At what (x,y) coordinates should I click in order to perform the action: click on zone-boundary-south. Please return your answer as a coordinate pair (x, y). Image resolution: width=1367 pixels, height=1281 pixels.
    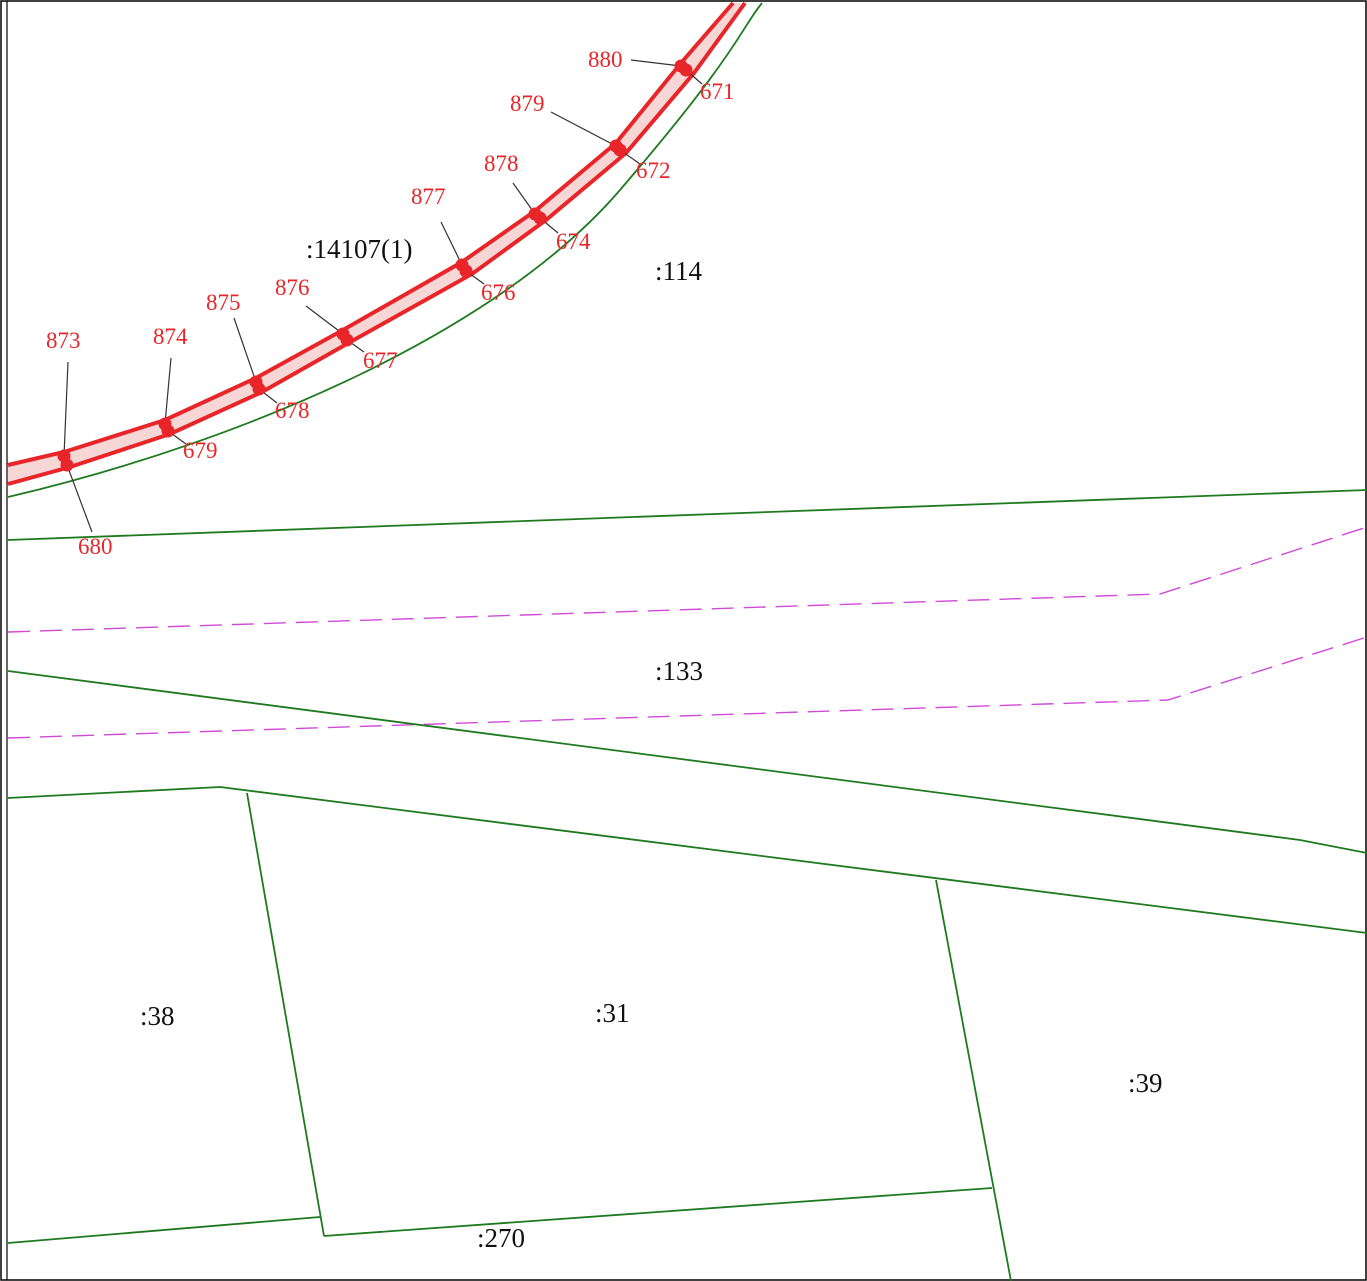
    Looking at the image, I should click on (687, 687).